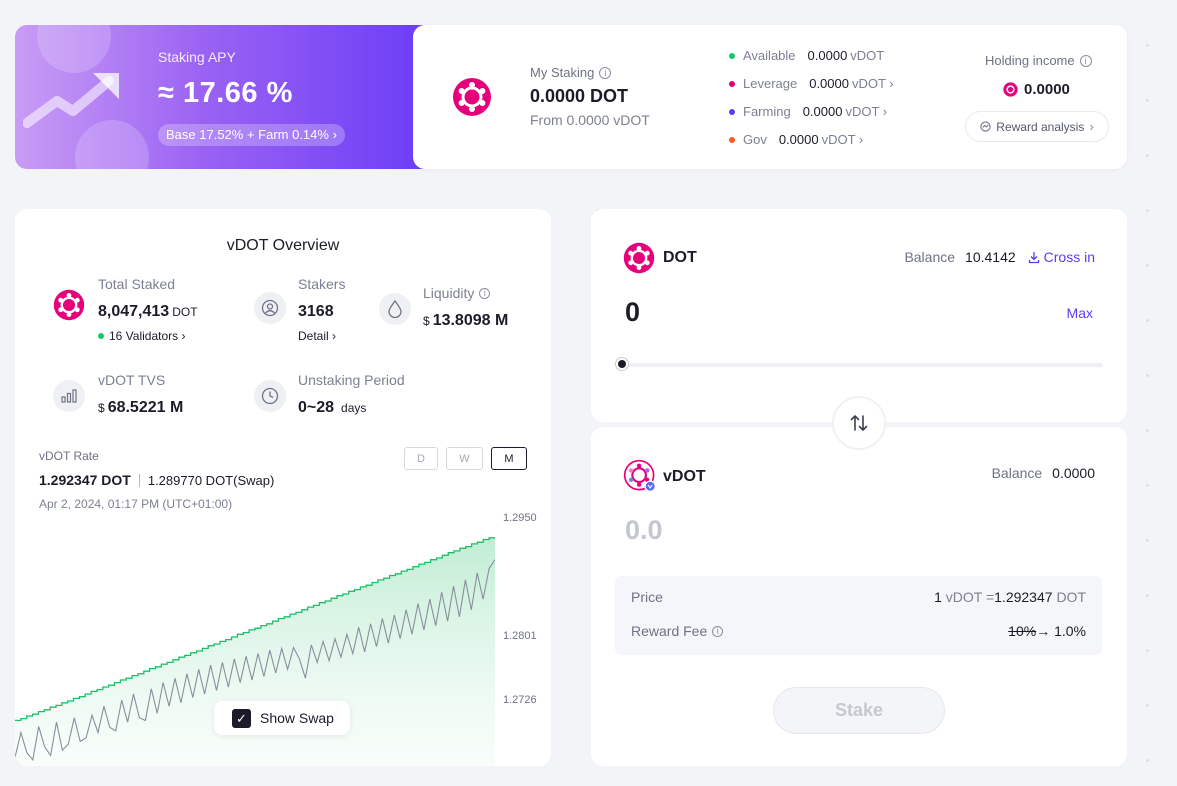 The image size is (1177, 786). What do you see at coordinates (141, 407) in the screenshot?
I see `tvs-value: $68.5221 M` at bounding box center [141, 407].